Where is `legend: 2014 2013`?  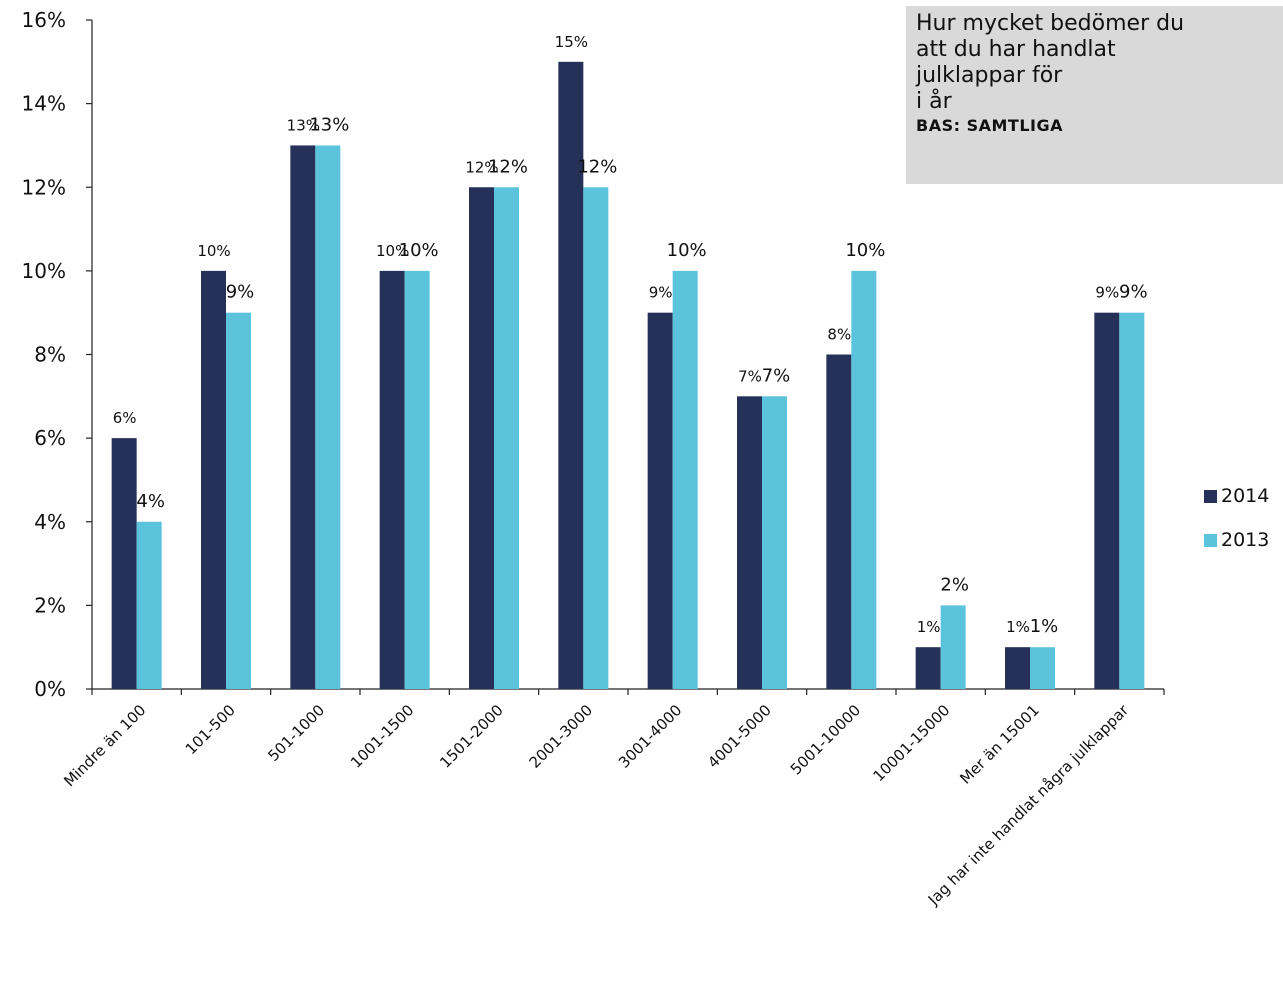 legend: 2014 2013 is located at coordinates (1236, 518).